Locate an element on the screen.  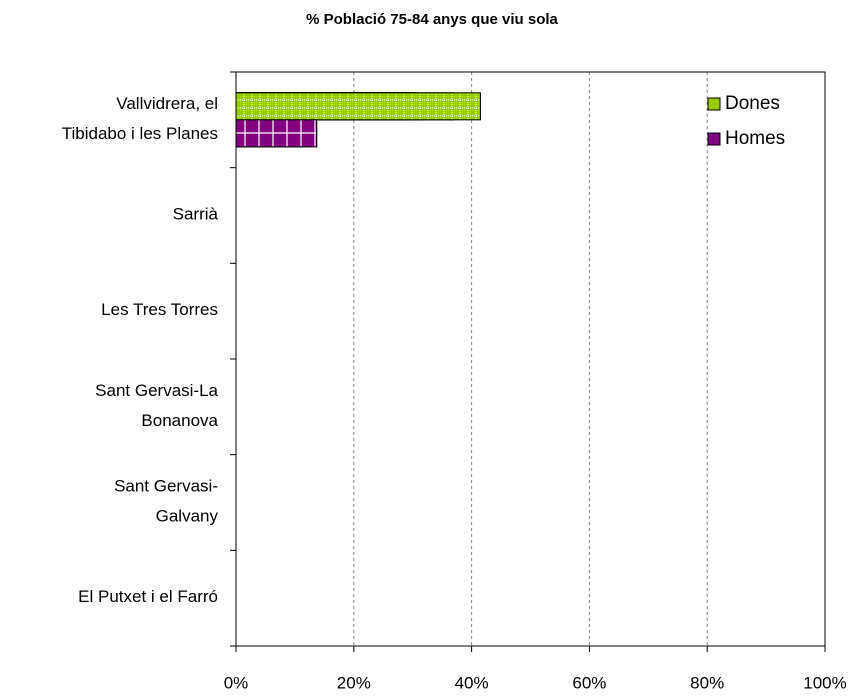
x-tick-label: 40% is located at coordinates (472, 682).